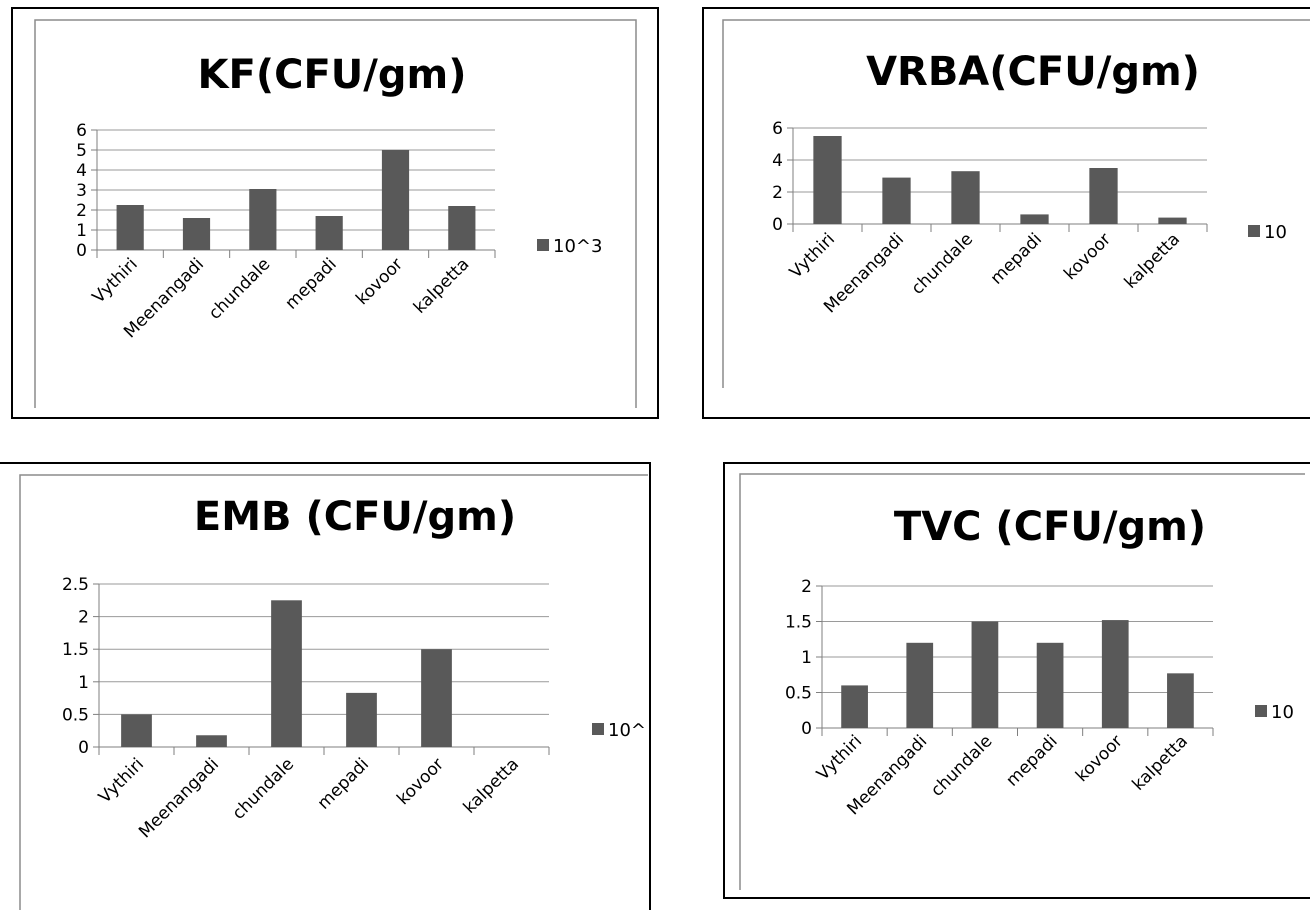 The height and width of the screenshot is (910, 1310). I want to click on chart-emb-x-tick-label: chundale, so click(263, 788).